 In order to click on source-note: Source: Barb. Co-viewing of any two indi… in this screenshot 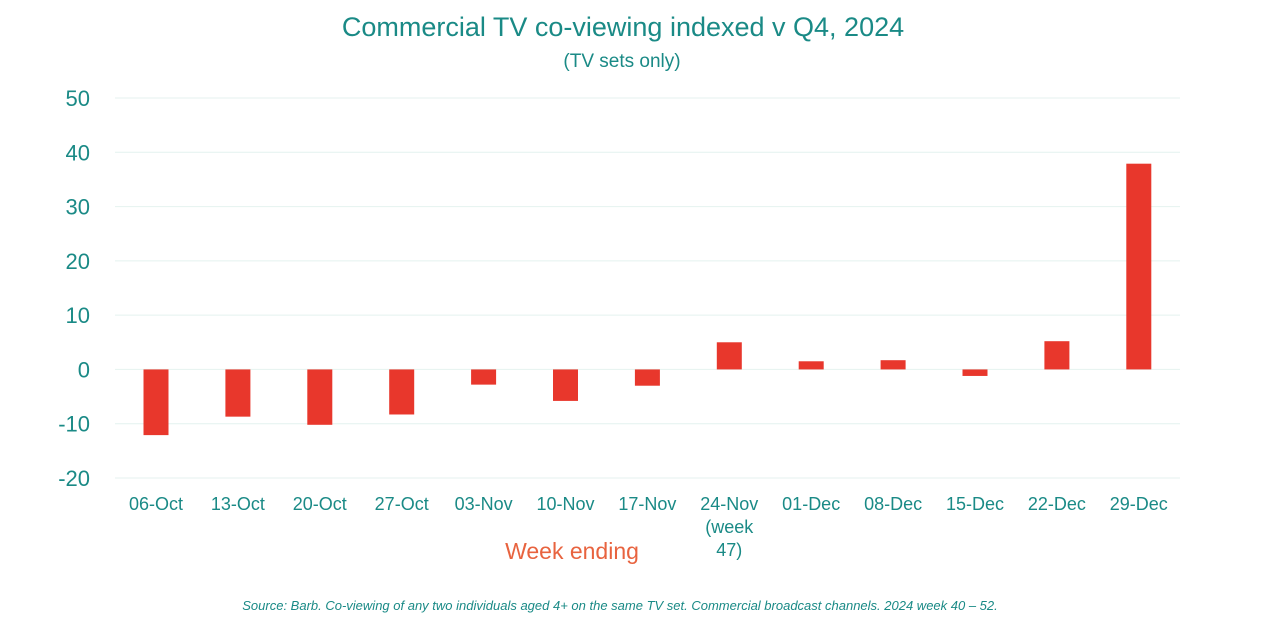, I will do `click(620, 605)`.